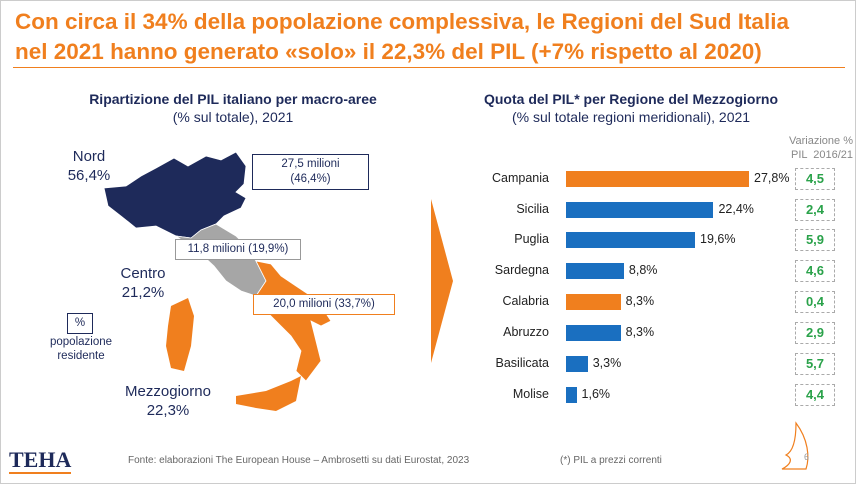 The width and height of the screenshot is (856, 484). I want to click on bar-molise, so click(571, 395).